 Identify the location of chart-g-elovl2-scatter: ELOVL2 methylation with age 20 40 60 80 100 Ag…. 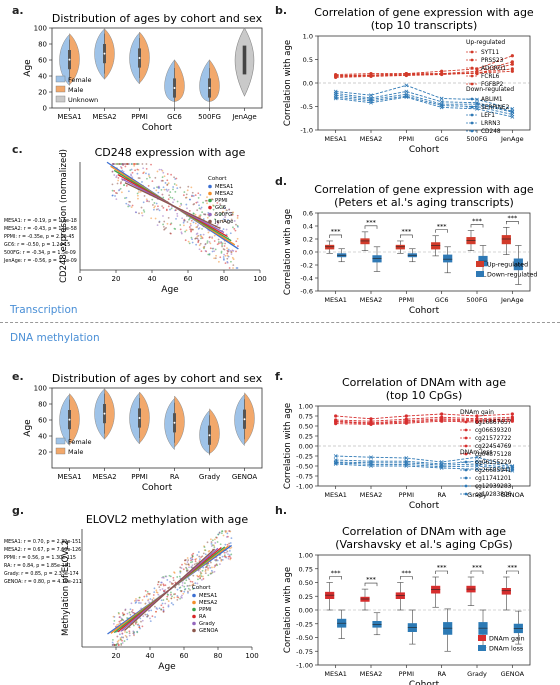
(131, 592).